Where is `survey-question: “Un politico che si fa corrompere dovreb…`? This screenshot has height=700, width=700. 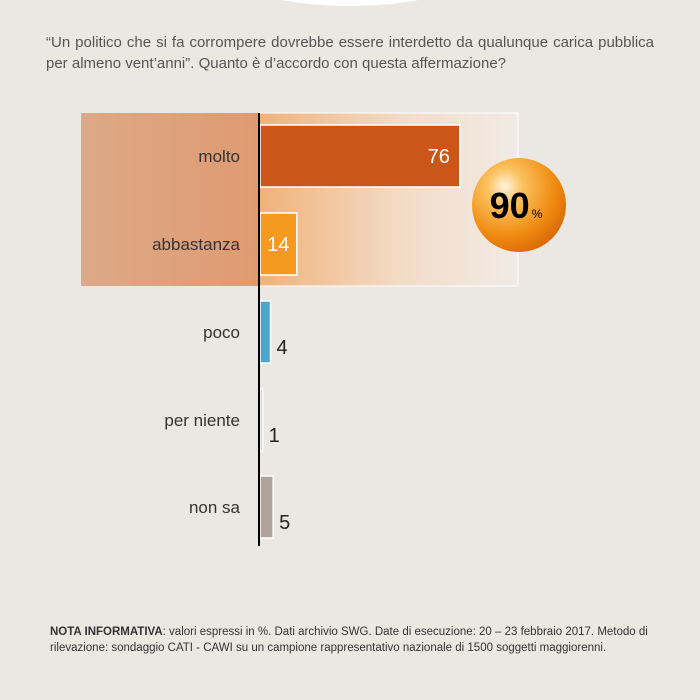 survey-question: “Un politico che si fa corrompere dovreb… is located at coordinates (350, 53).